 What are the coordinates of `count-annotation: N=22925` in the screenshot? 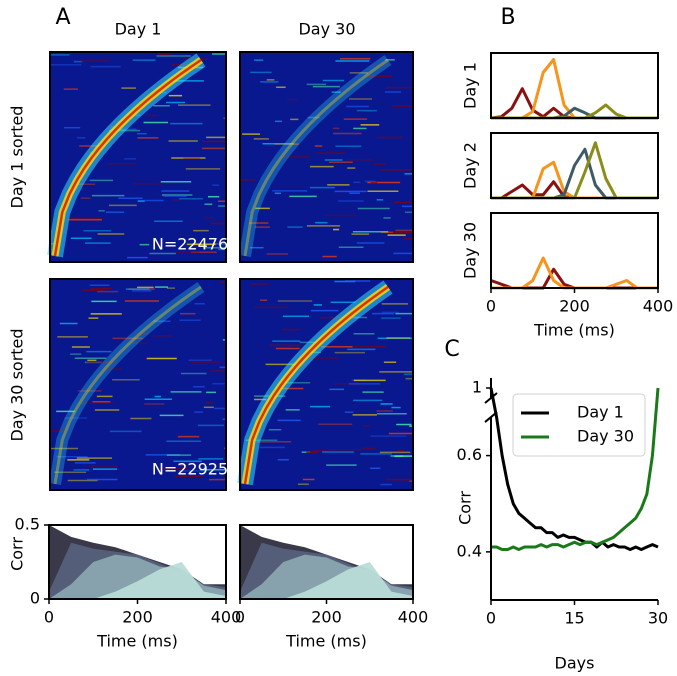 It's located at (190, 469).